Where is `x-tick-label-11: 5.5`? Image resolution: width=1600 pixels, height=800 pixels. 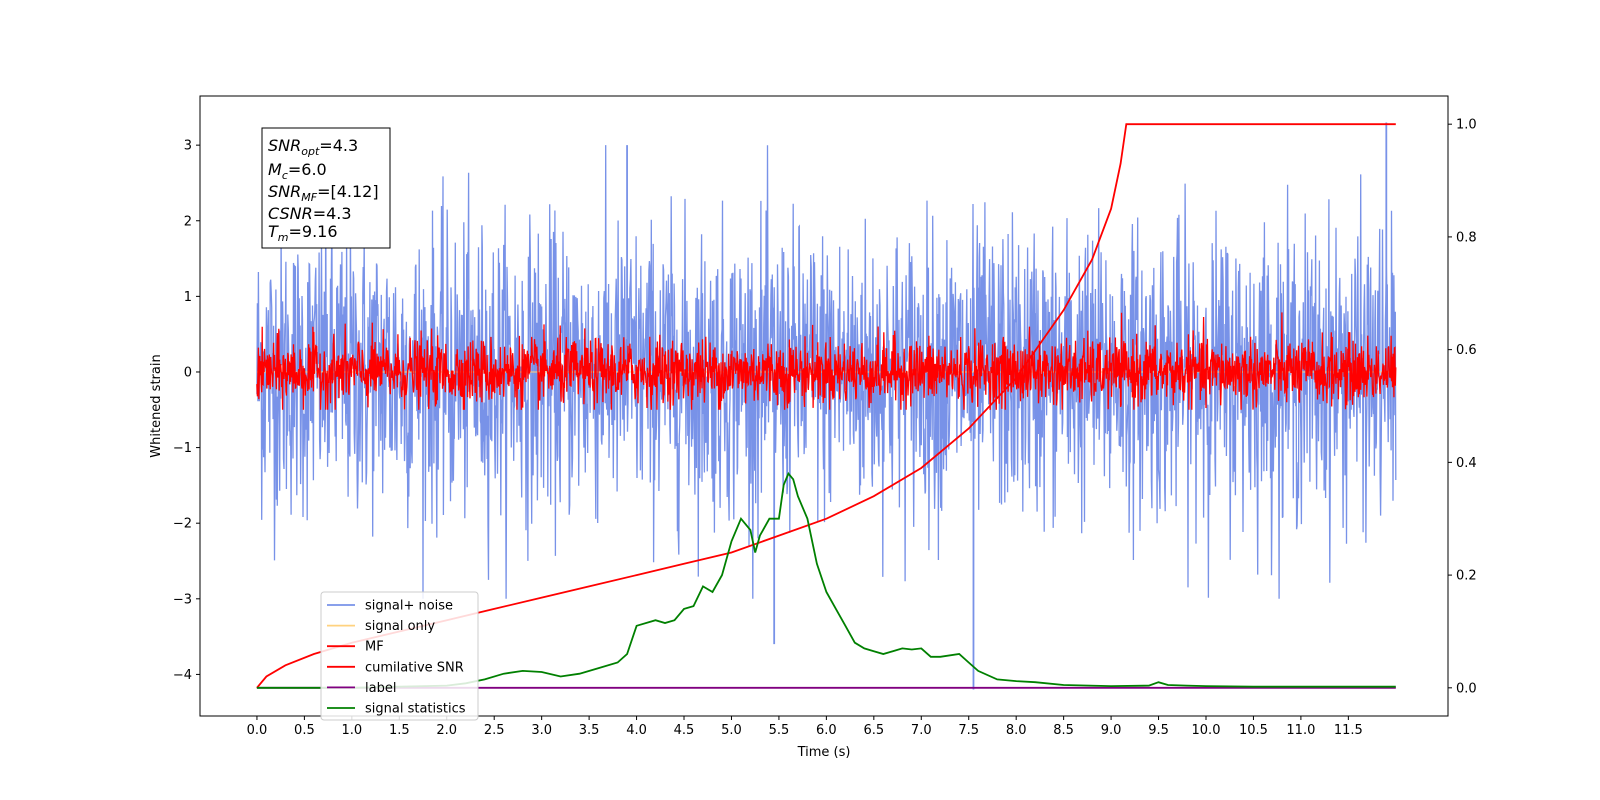
x-tick-label-11: 5.5 is located at coordinates (779, 730).